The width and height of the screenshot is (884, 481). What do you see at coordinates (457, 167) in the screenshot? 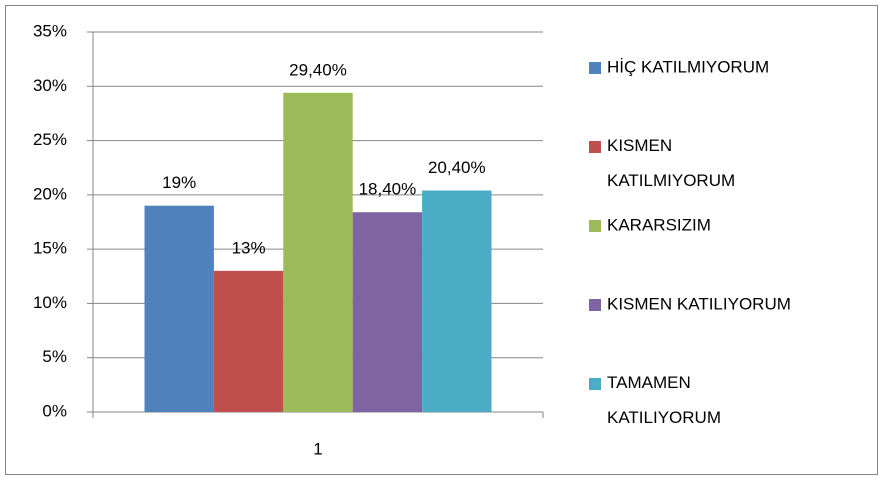
I see `data-label: 20,40%` at bounding box center [457, 167].